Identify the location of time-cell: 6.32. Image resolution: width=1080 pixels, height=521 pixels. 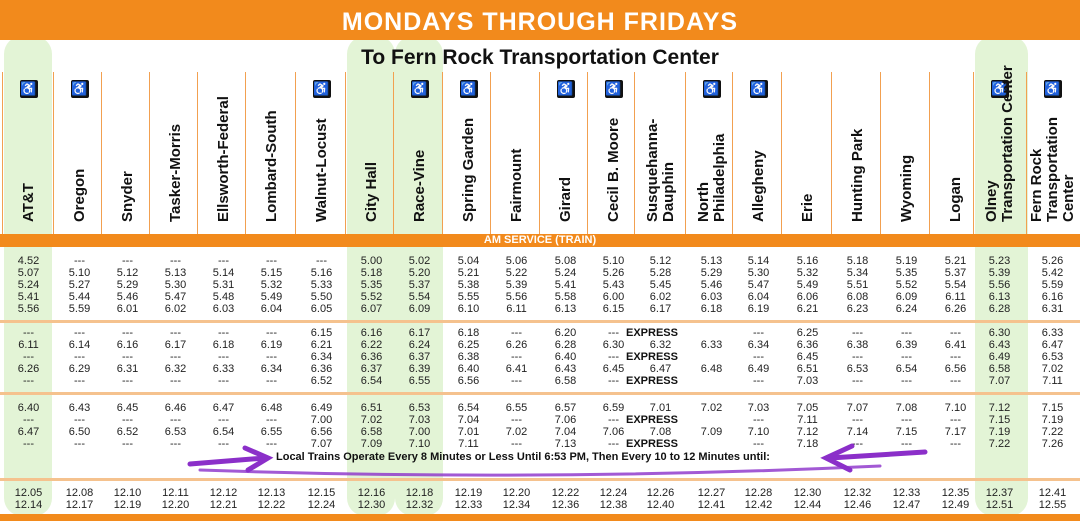
(660, 345).